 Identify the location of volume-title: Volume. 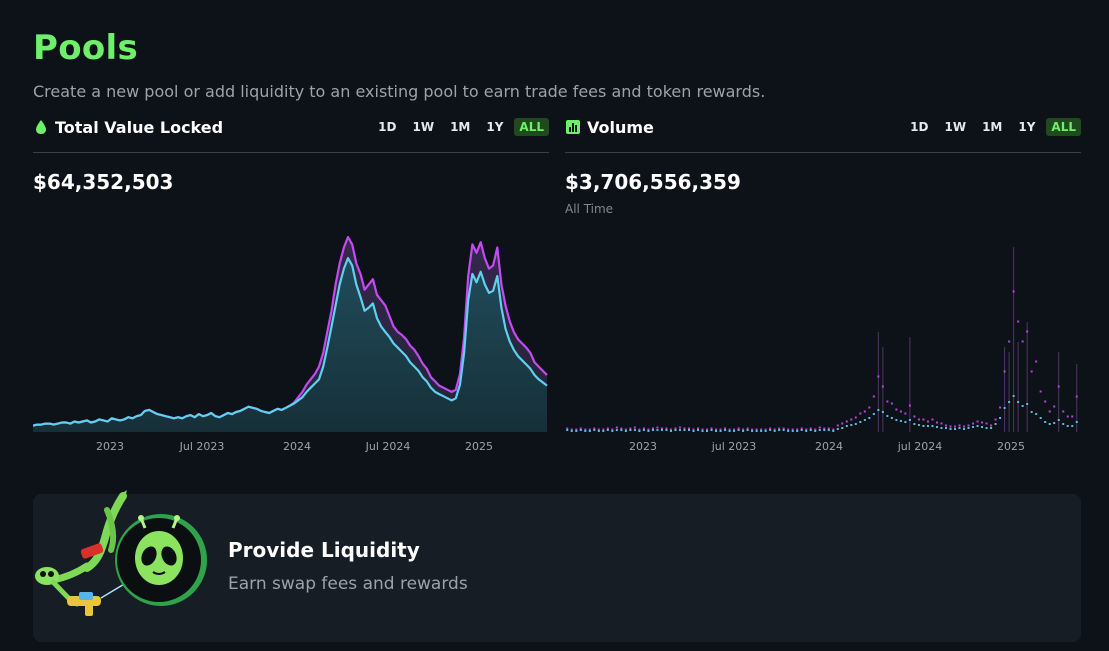
(620, 127).